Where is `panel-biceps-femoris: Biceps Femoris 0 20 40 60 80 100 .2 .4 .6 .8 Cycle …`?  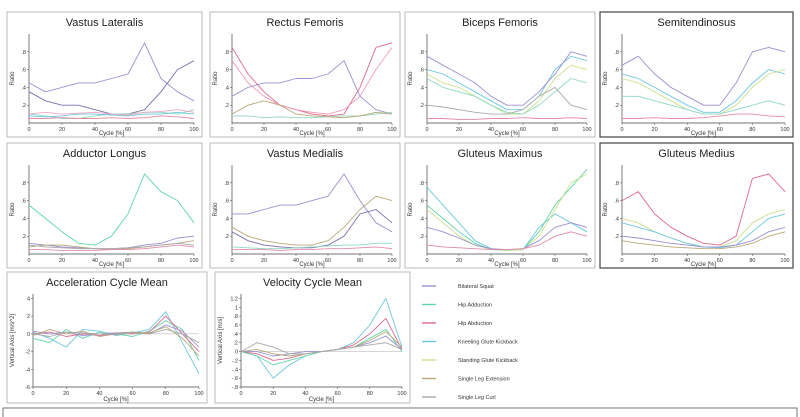
panel-biceps-femoris: Biceps Femoris 0 20 40 60 80 100 .2 .4 .6 .8 Cycle … is located at coordinates (500, 74).